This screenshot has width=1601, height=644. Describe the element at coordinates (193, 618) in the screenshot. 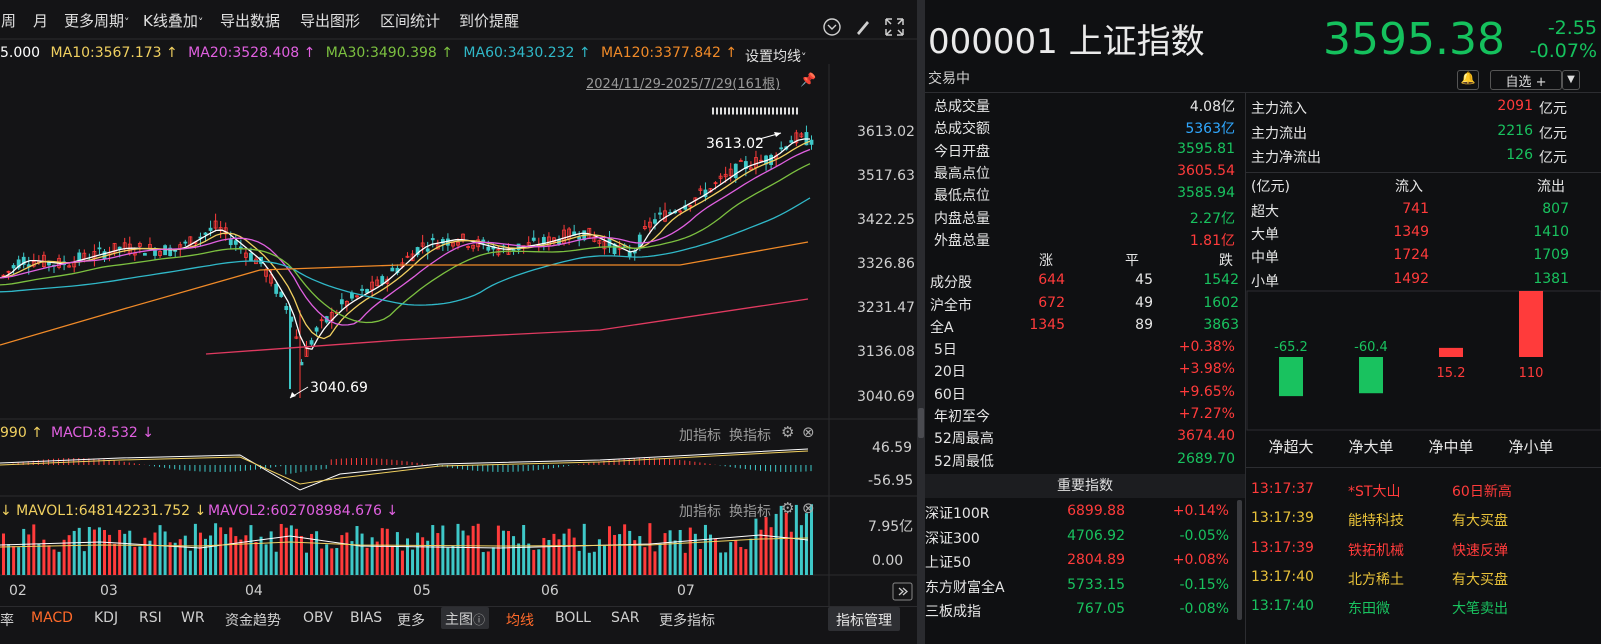

I see `tab-wr: WR` at that location.